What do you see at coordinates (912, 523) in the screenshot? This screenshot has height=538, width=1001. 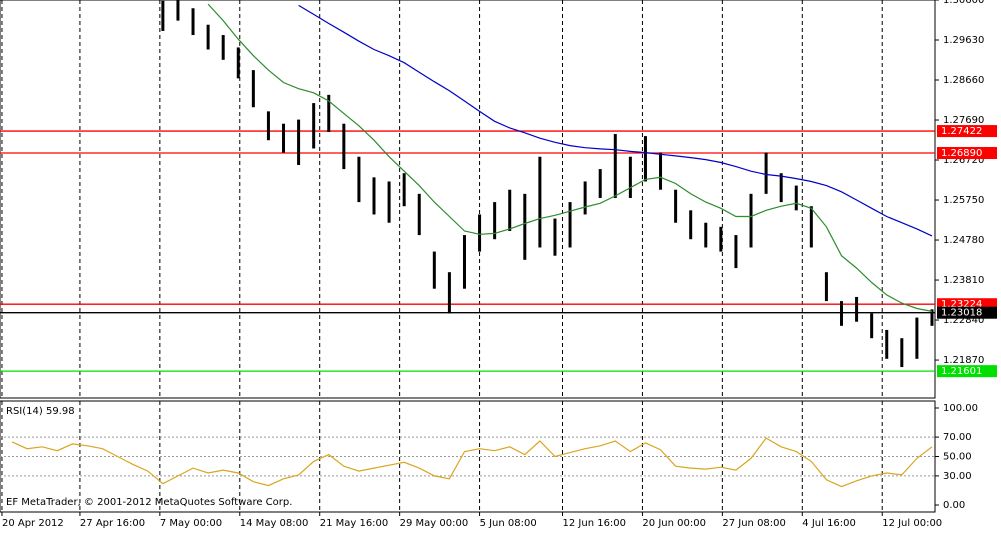 I see `x-tick-label: 12 Jul 00:00` at bounding box center [912, 523].